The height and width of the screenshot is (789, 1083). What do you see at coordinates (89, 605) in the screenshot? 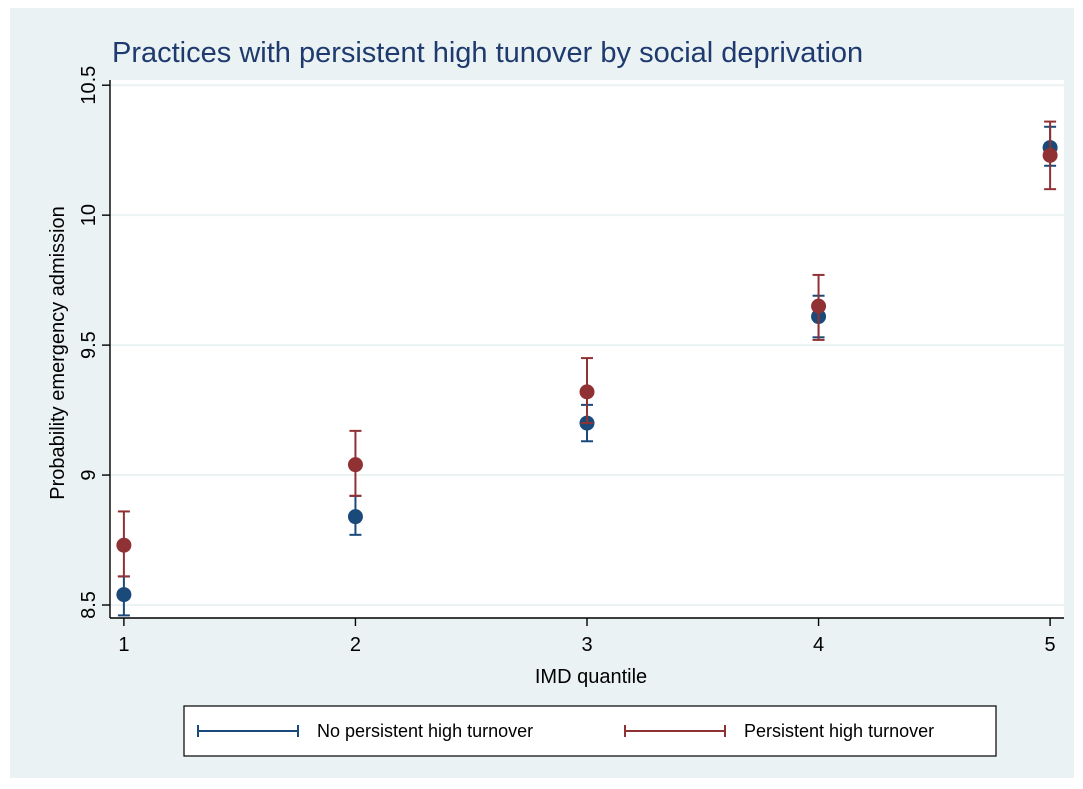
I see `y-tick-label: 8.5` at bounding box center [89, 605].